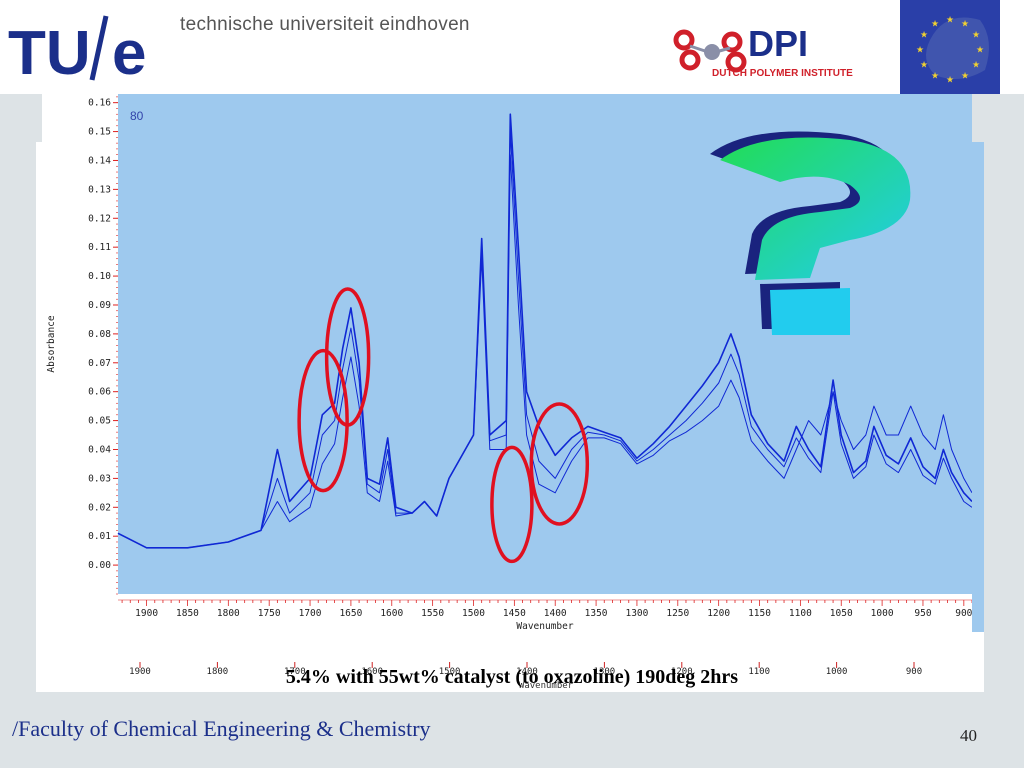  What do you see at coordinates (99, 536) in the screenshot?
I see `y-tick-label: 0.01` at bounding box center [99, 536].